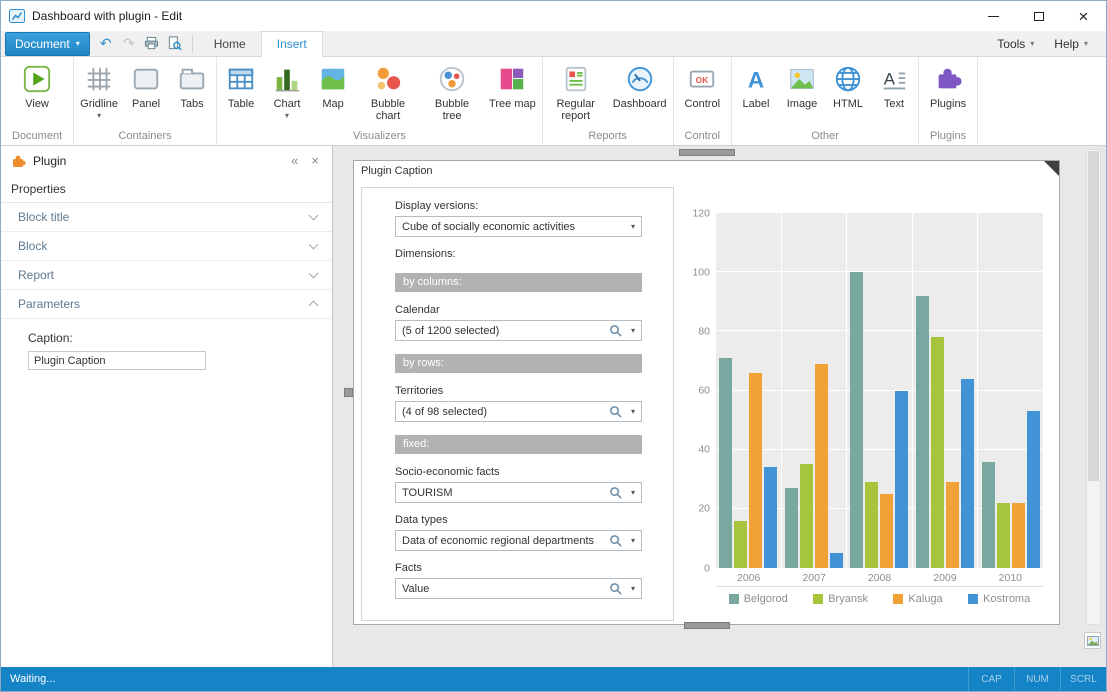  Describe the element at coordinates (518, 330) in the screenshot. I see `form-select-5: (5 of 1200 selected) ▾` at that location.